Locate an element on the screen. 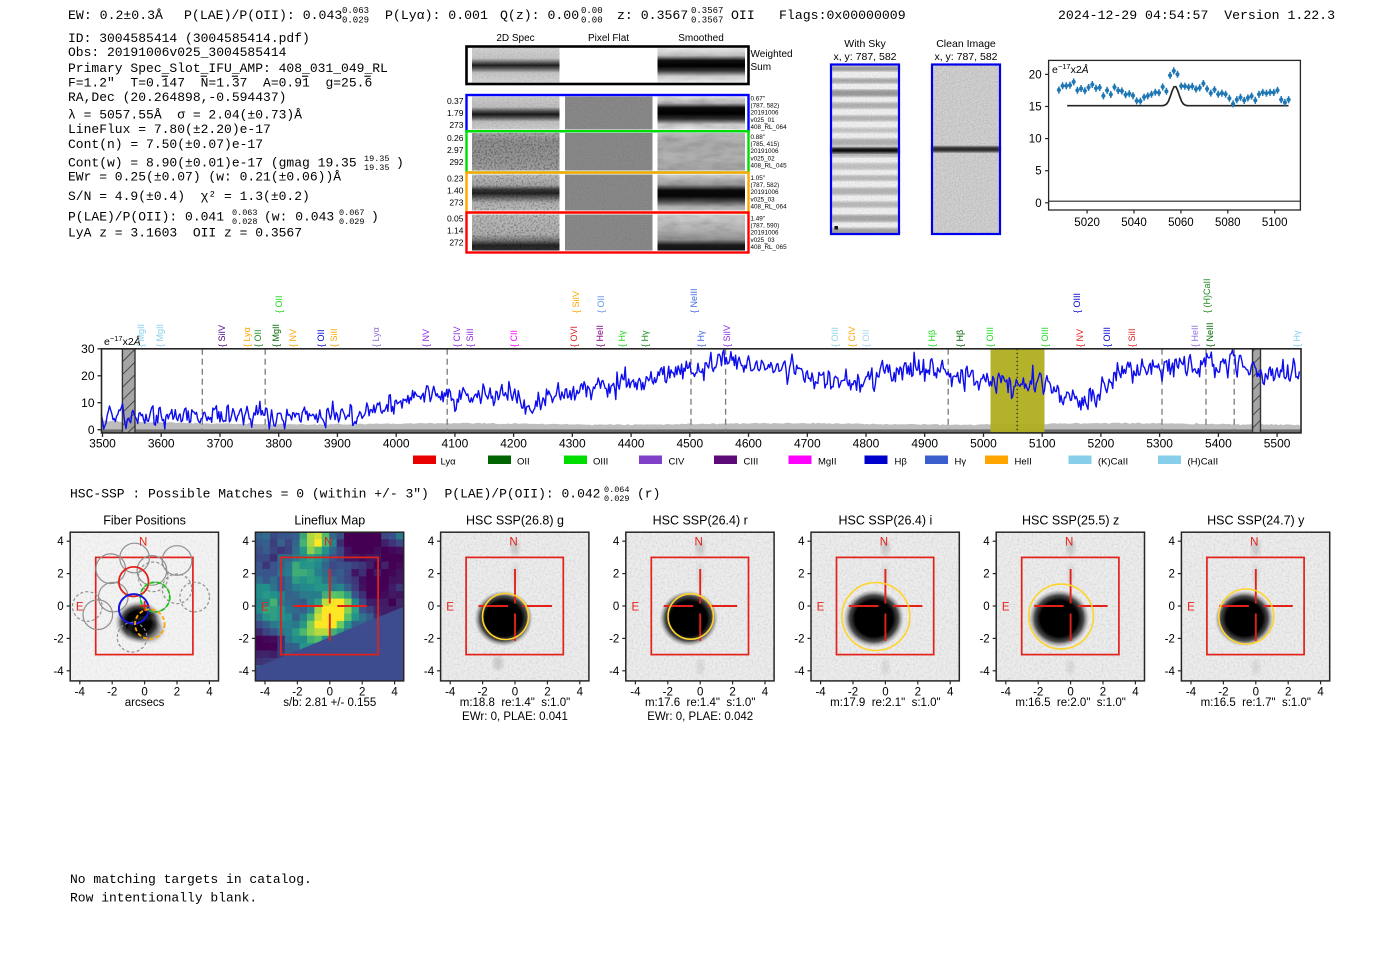 This screenshot has height=953, width=1400. svg-text: 272 is located at coordinates (456, 243).